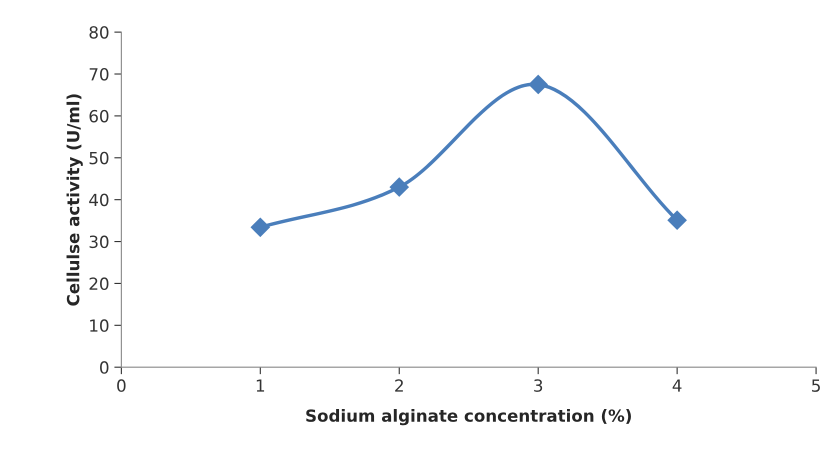  I want to click on y-tick-label: 10, so click(99, 325).